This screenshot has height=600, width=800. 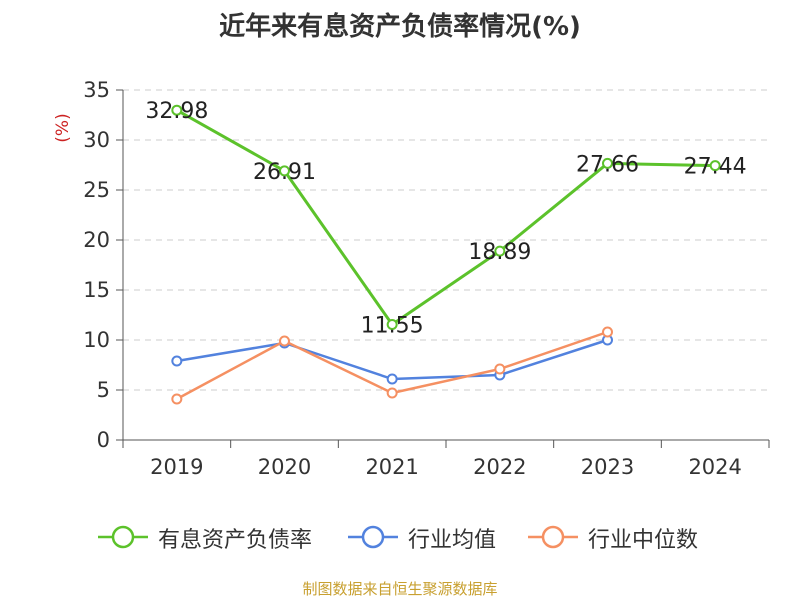 I want to click on data-label: 32.98, so click(x=176, y=111).